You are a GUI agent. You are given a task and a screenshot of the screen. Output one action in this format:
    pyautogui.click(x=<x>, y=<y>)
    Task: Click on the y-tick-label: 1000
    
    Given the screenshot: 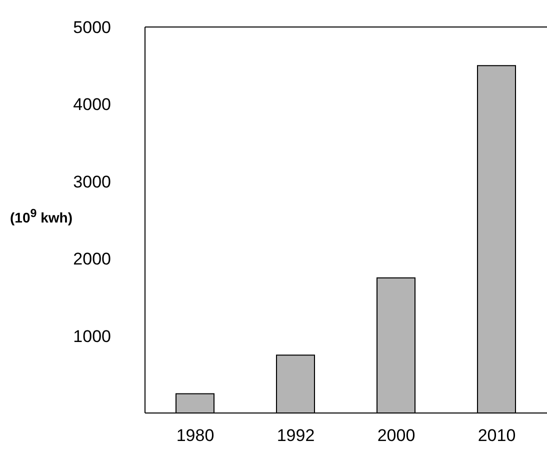 What is the action you would take?
    pyautogui.click(x=92, y=336)
    